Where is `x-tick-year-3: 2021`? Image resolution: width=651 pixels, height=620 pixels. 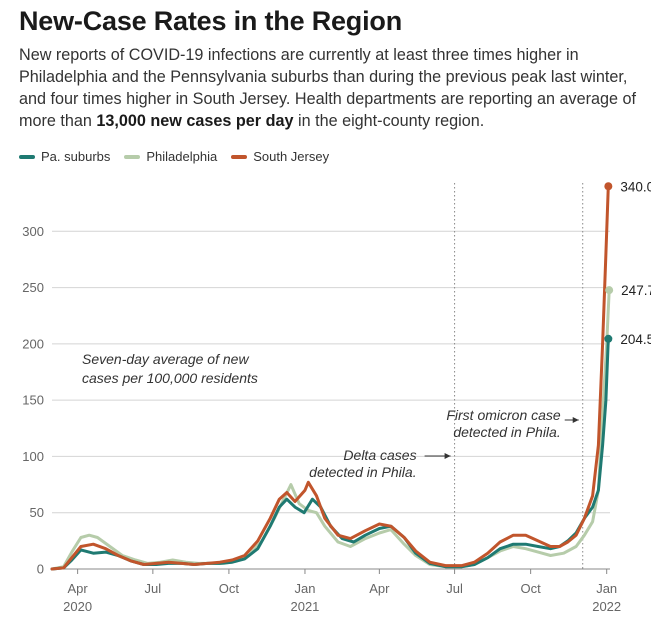 x-tick-year-3: 2021 is located at coordinates (304, 606).